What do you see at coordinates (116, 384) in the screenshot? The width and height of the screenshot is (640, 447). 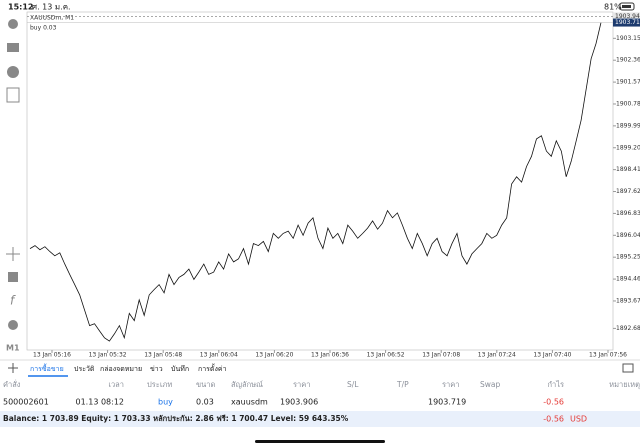 I see `table-header: เวลา` at bounding box center [116, 384].